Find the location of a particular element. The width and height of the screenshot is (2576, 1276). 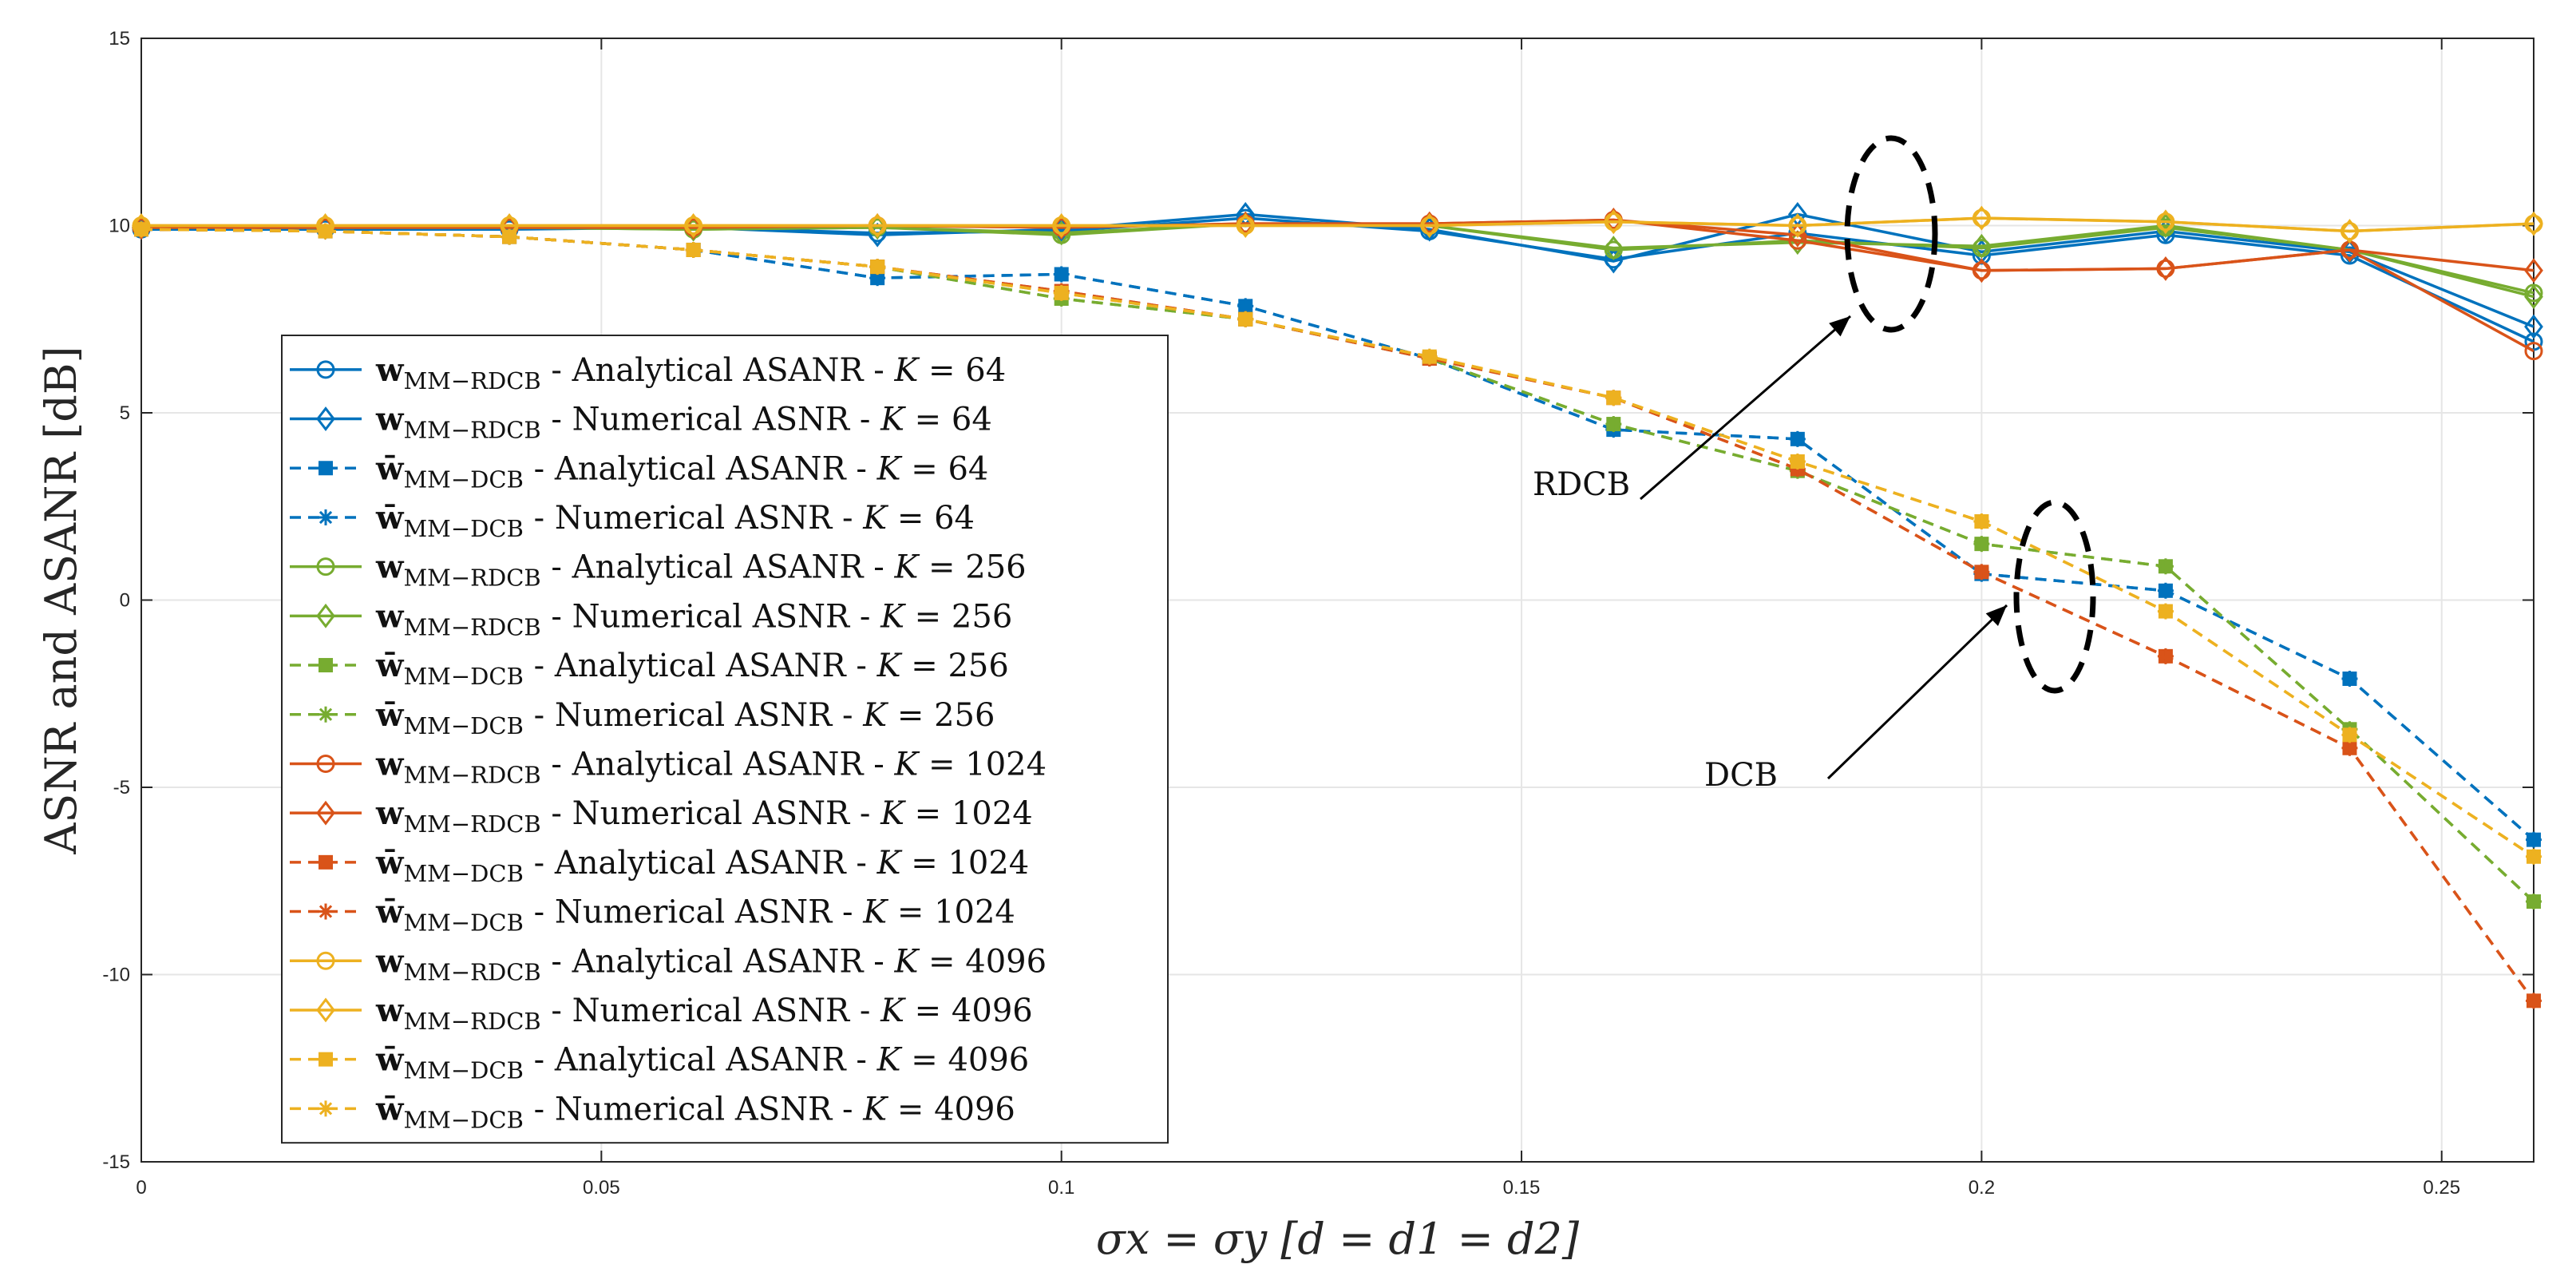

legend-entry: wMM−RDCB - Numerical ASNR - K = 1024 is located at coordinates (661, 816).